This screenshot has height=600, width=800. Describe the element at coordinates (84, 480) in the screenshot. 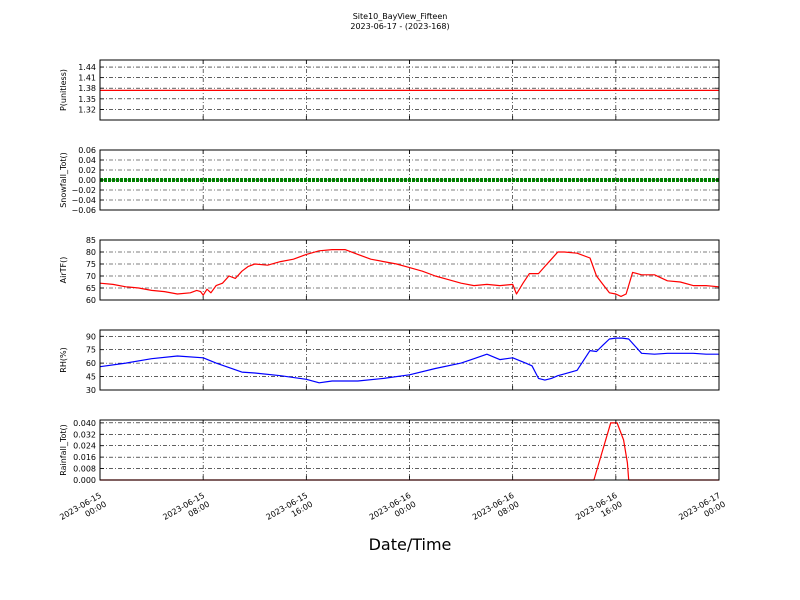

I see `y-tick-label: 0.000` at that location.